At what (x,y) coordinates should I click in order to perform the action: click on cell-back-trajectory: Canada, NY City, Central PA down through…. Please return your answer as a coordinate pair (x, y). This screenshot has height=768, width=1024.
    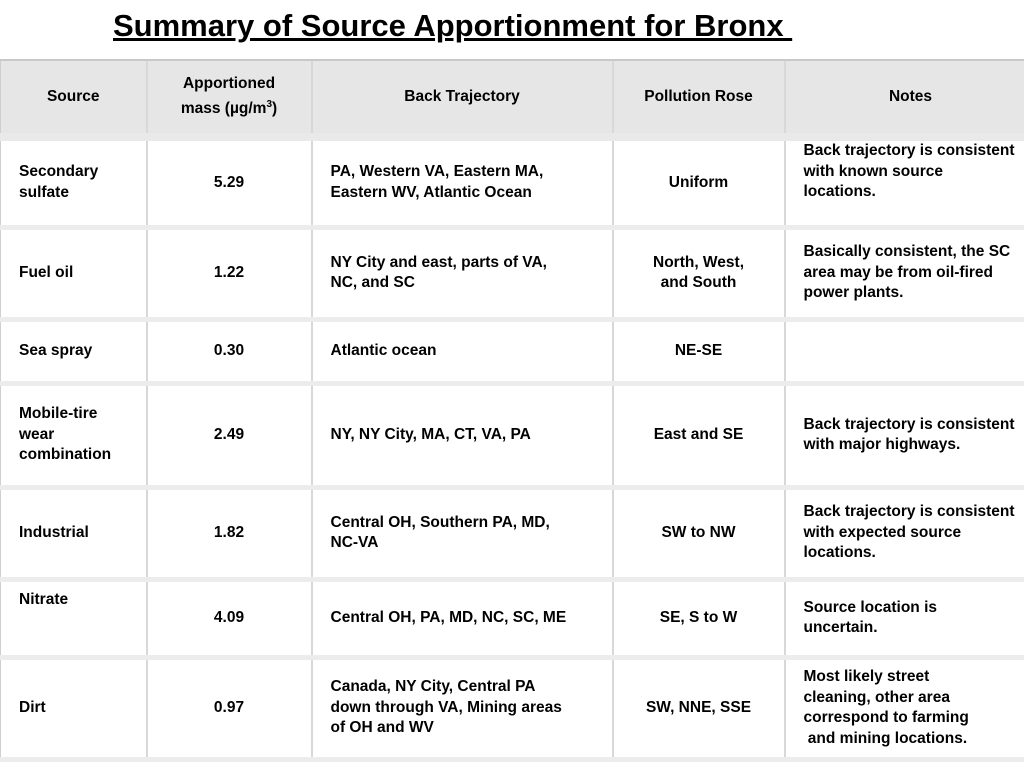
    Looking at the image, I should click on (461, 709).